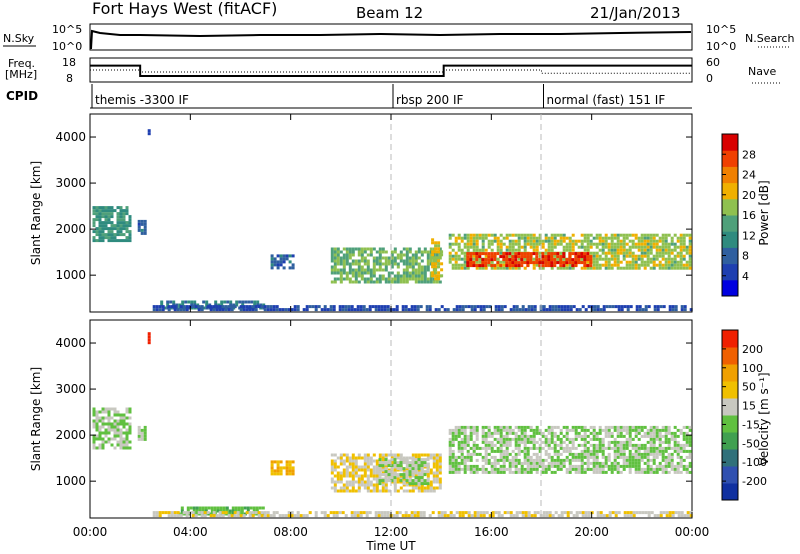 The image size is (800, 554). What do you see at coordinates (713, 62) in the screenshot?
I see `nave-tick-top: 60` at bounding box center [713, 62].